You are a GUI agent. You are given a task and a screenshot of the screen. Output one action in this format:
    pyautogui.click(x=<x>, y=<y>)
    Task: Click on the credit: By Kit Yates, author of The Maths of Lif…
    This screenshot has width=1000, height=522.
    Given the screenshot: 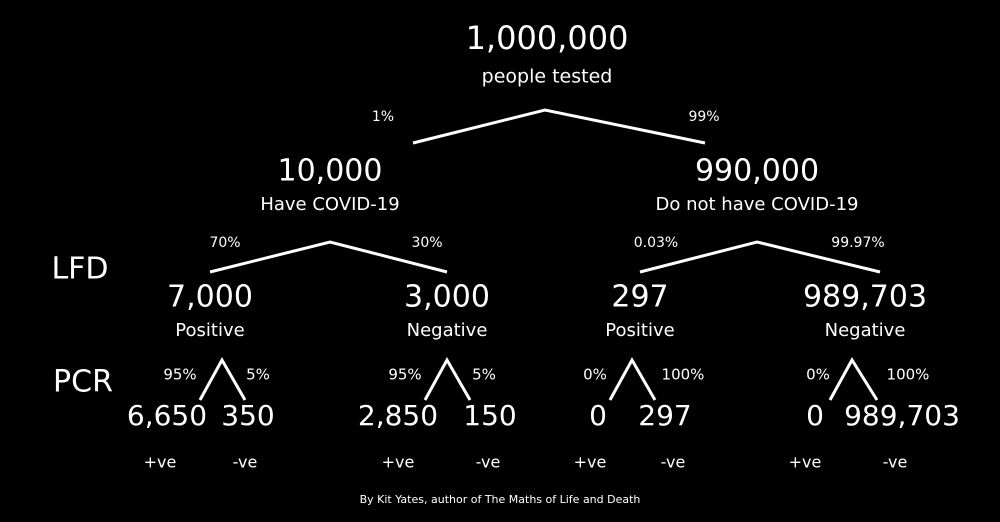 What is the action you would take?
    pyautogui.click(x=500, y=499)
    